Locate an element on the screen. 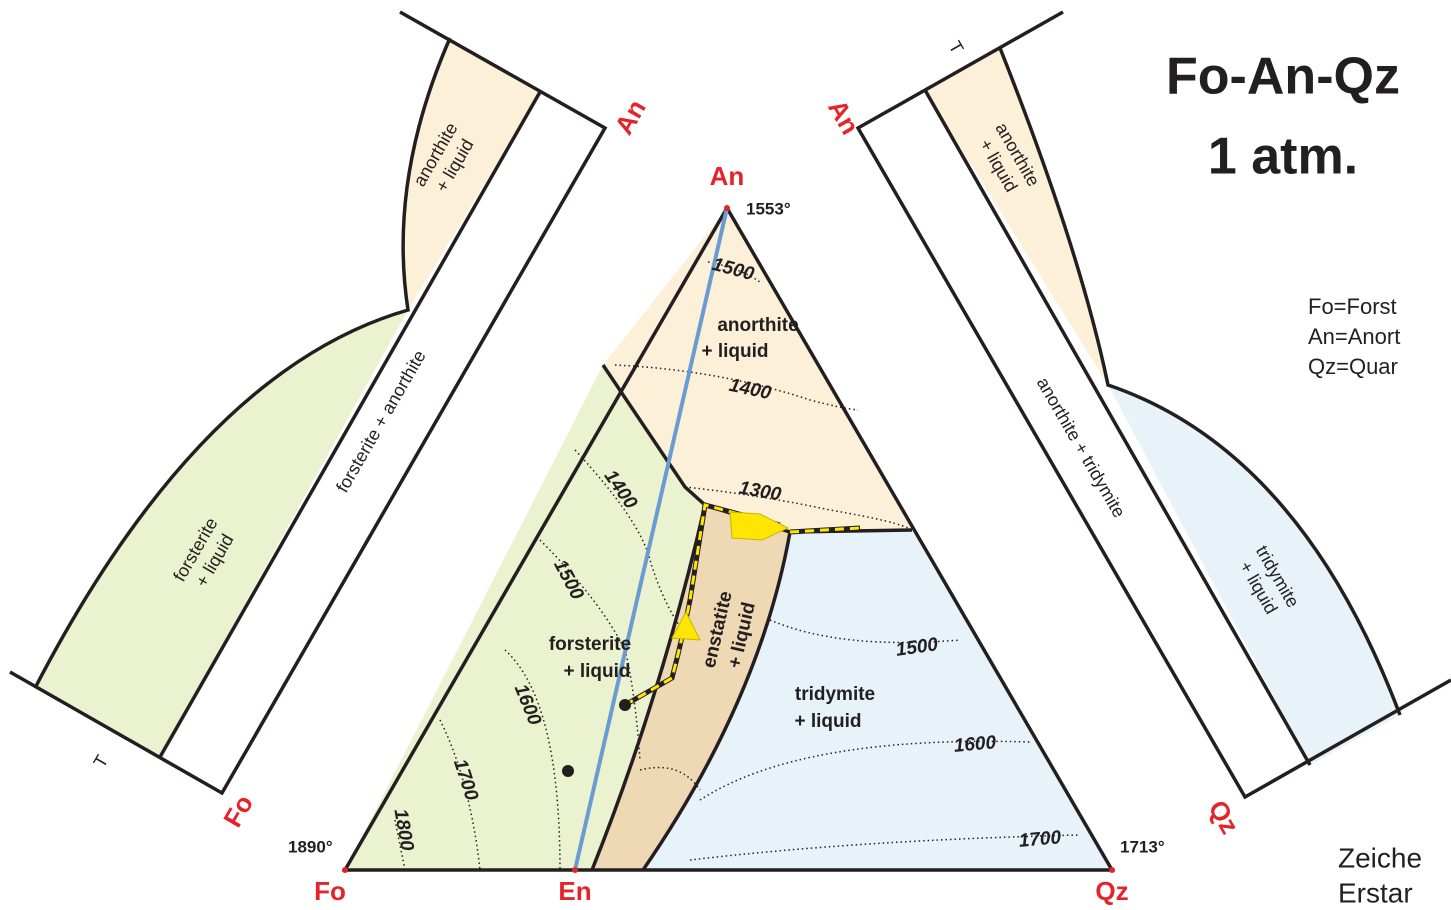 This screenshot has width=1451, height=910. title: 1 atm. is located at coordinates (1283, 157).